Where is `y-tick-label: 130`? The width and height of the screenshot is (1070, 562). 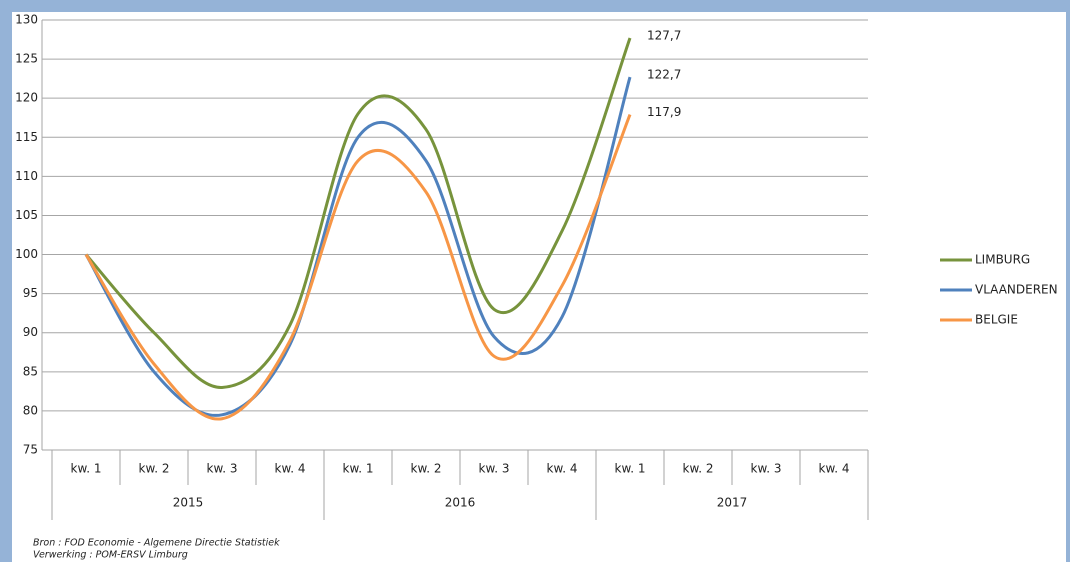 y-tick-label: 130 is located at coordinates (26, 20).